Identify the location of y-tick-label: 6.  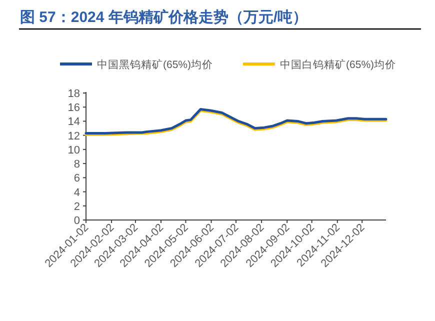
(77, 178).